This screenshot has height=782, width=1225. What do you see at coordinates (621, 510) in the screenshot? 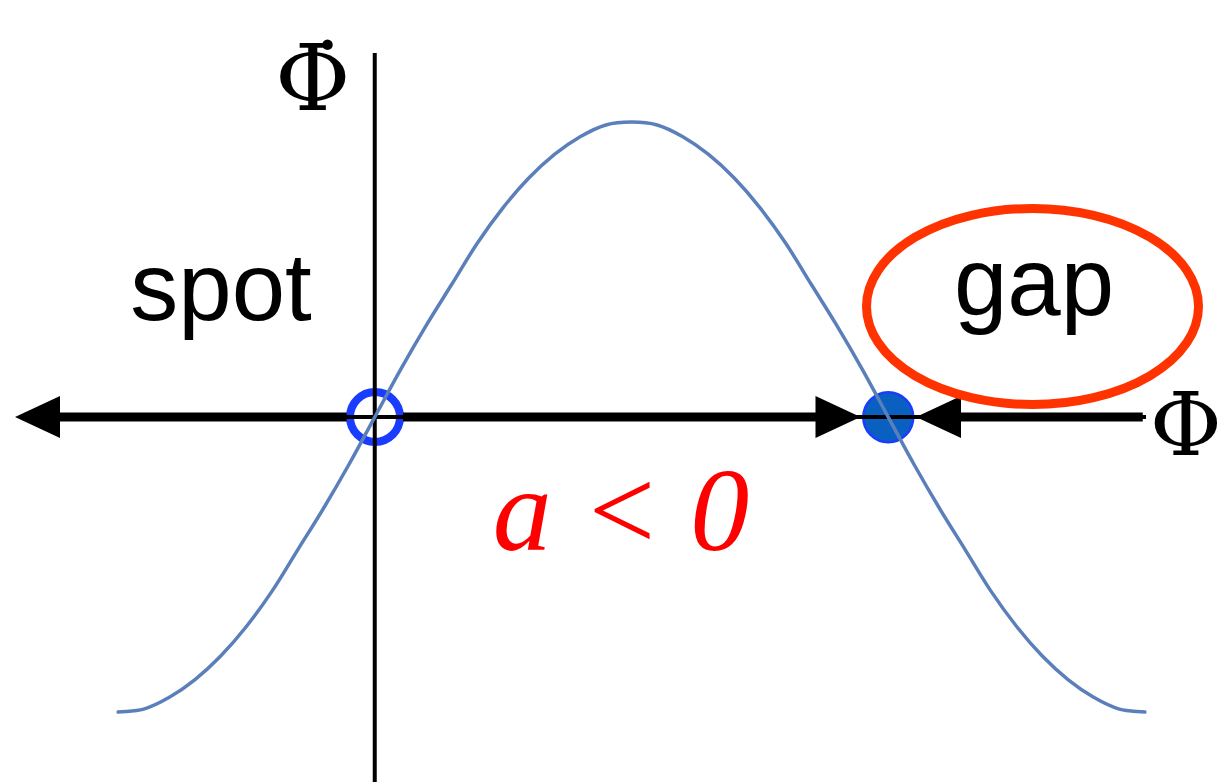
I see `annotation: a < 0` at bounding box center [621, 510].